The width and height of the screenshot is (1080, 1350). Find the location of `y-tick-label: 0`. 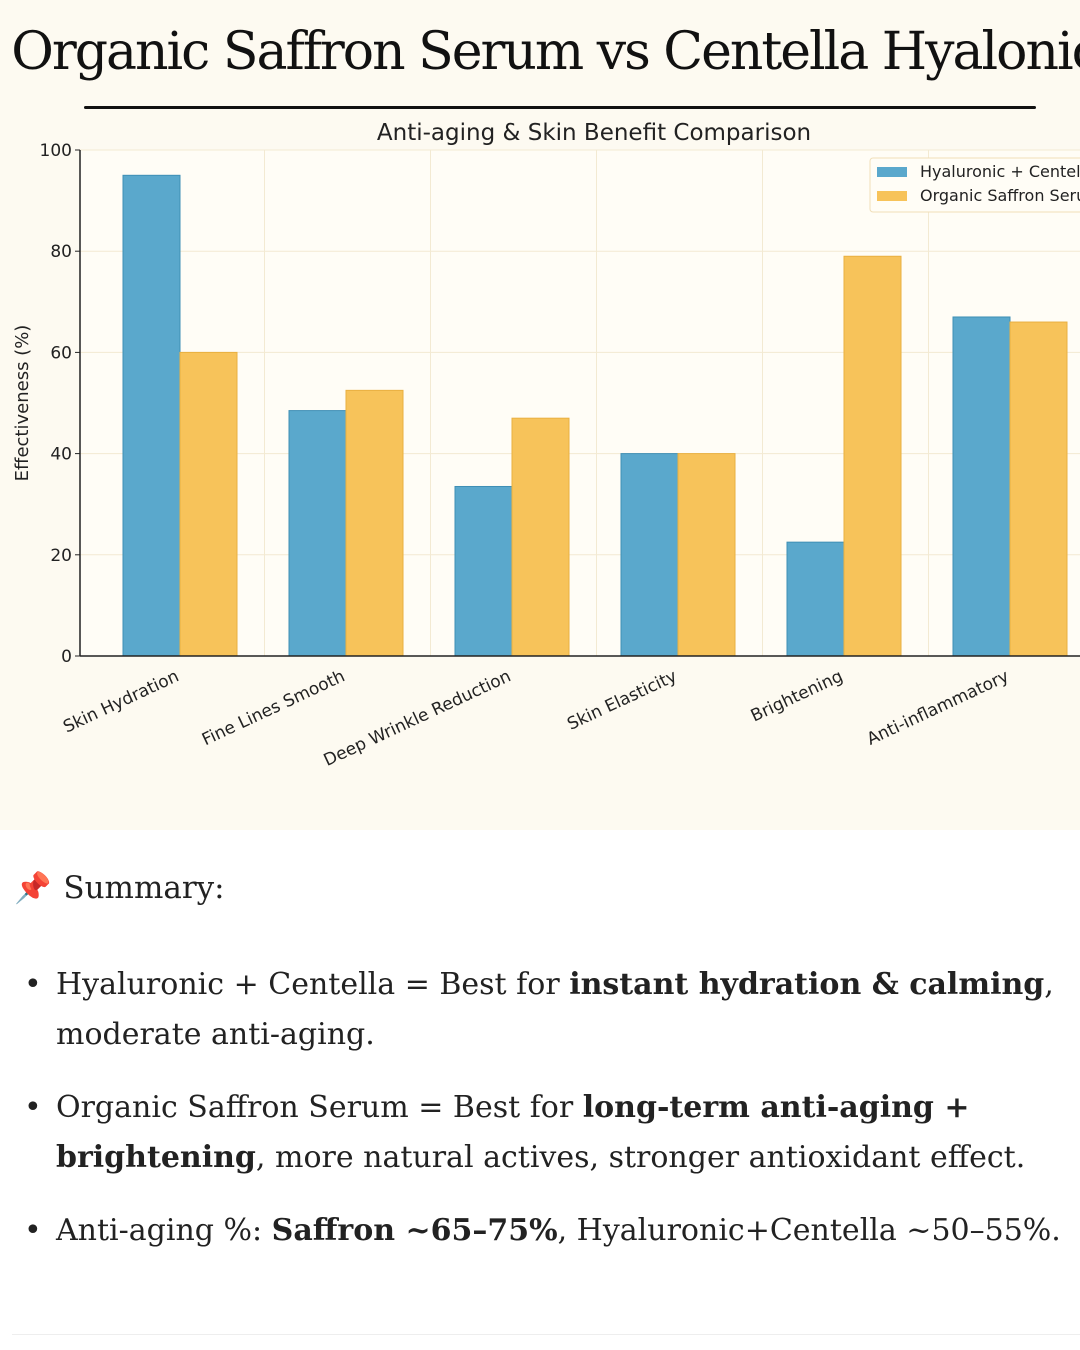

y-tick-label: 0 is located at coordinates (66, 657).